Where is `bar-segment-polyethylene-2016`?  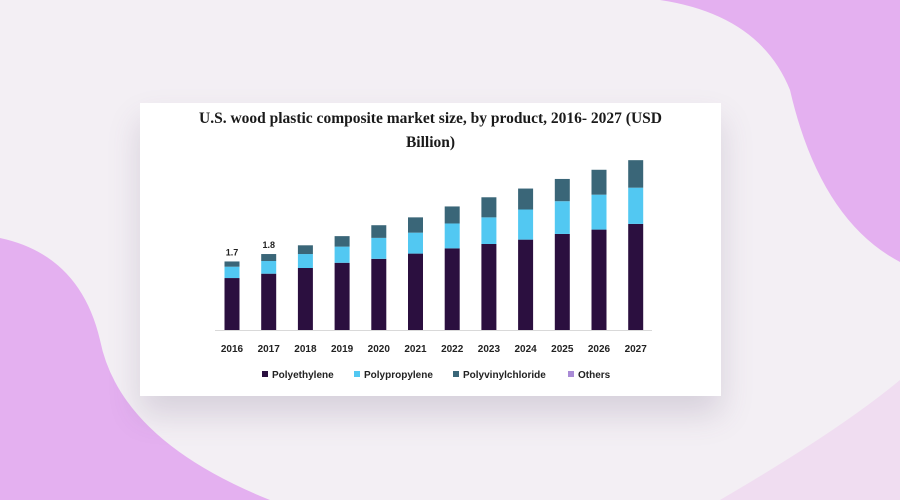 bar-segment-polyethylene-2016 is located at coordinates (232, 304).